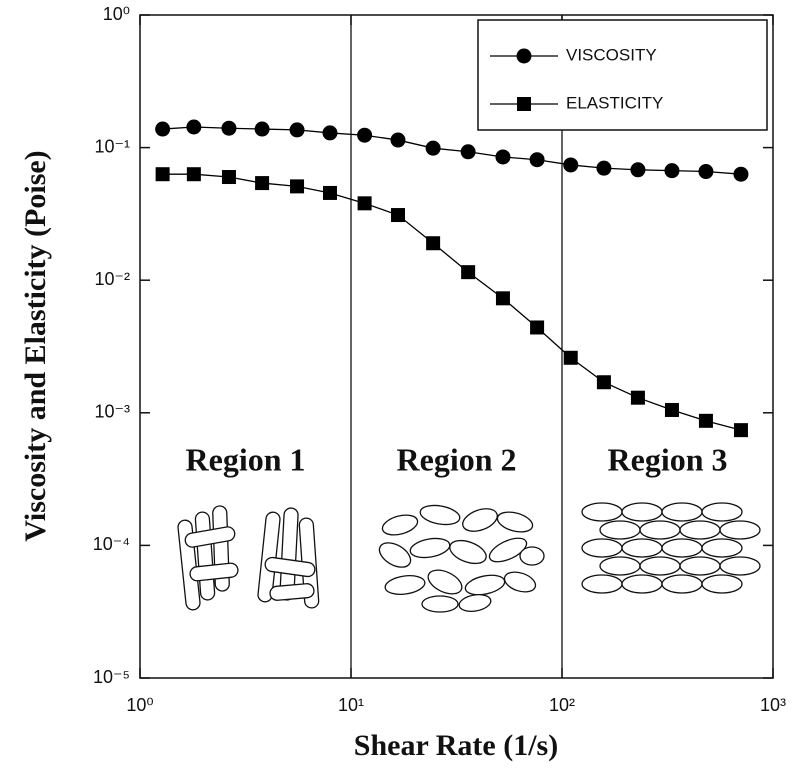  What do you see at coordinates (35, 345) in the screenshot?
I see `y-axis-label: Viscosity and Elasticity (Poise)` at bounding box center [35, 345].